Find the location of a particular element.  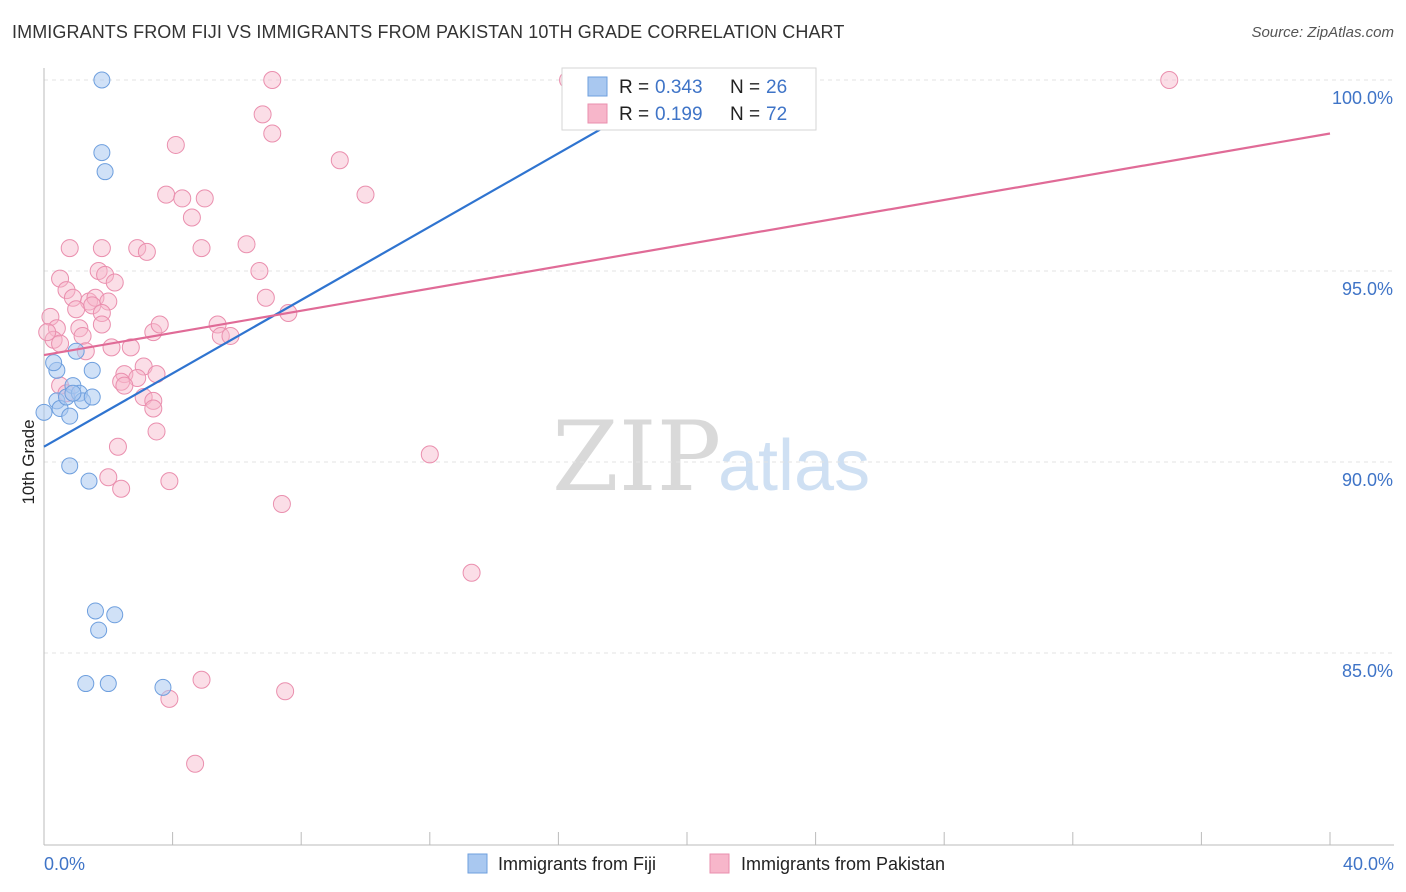

fiji-legend-swatch is located at coordinates (597, 86).